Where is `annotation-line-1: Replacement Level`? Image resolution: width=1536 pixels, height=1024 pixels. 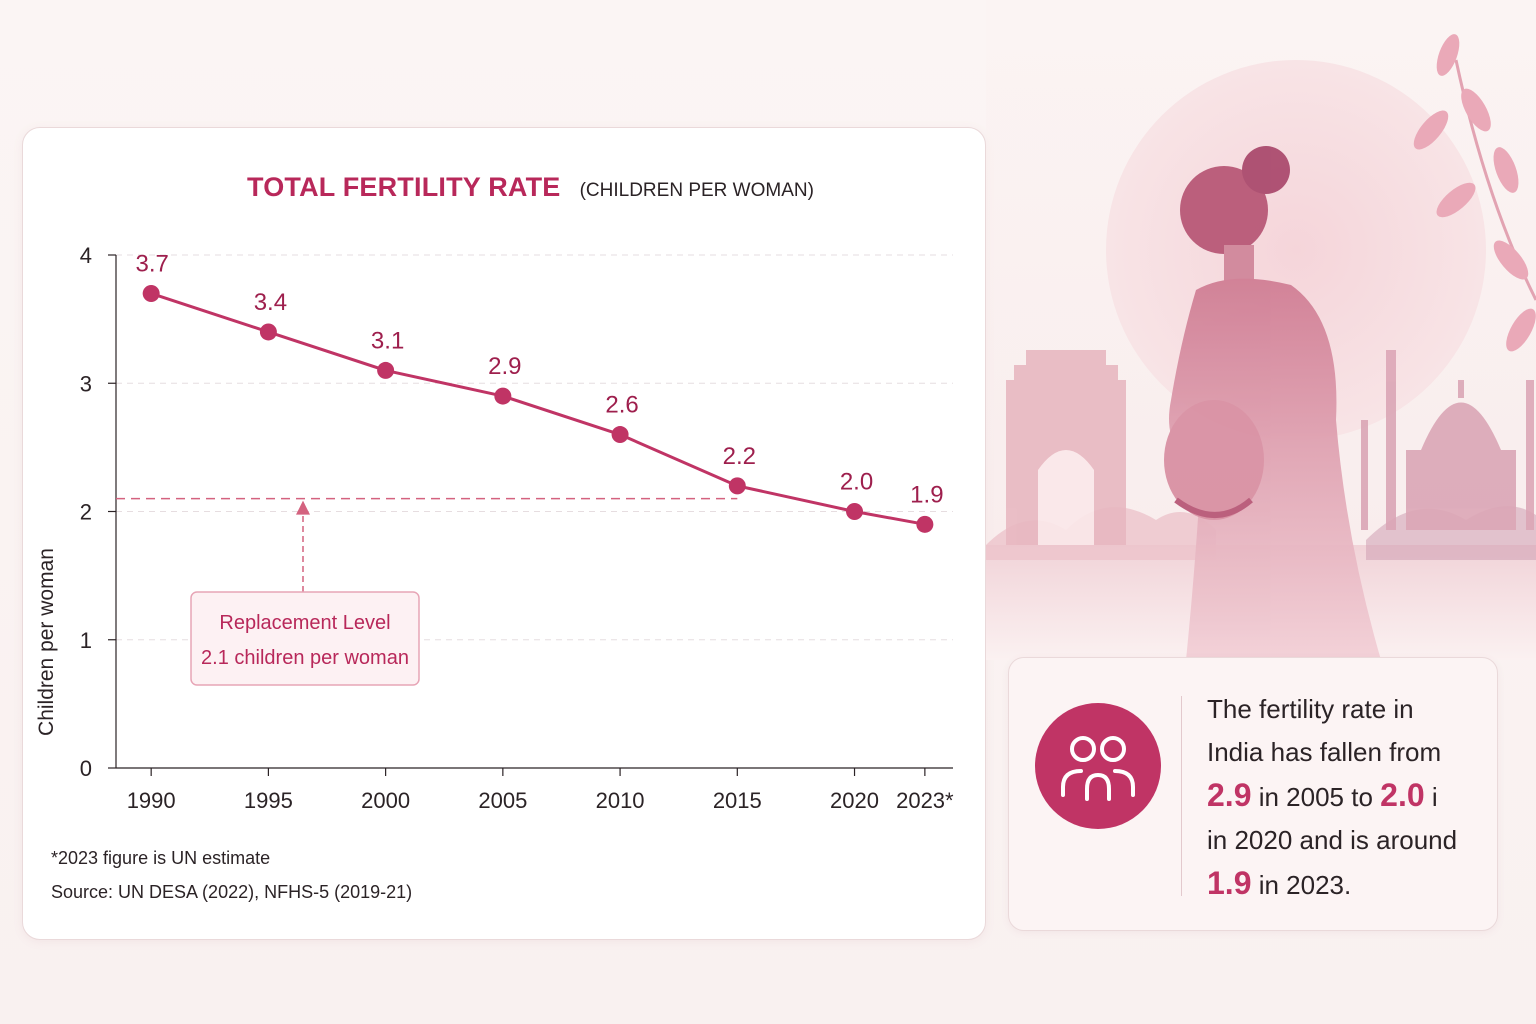
annotation-line-1: Replacement Level is located at coordinates (304, 623).